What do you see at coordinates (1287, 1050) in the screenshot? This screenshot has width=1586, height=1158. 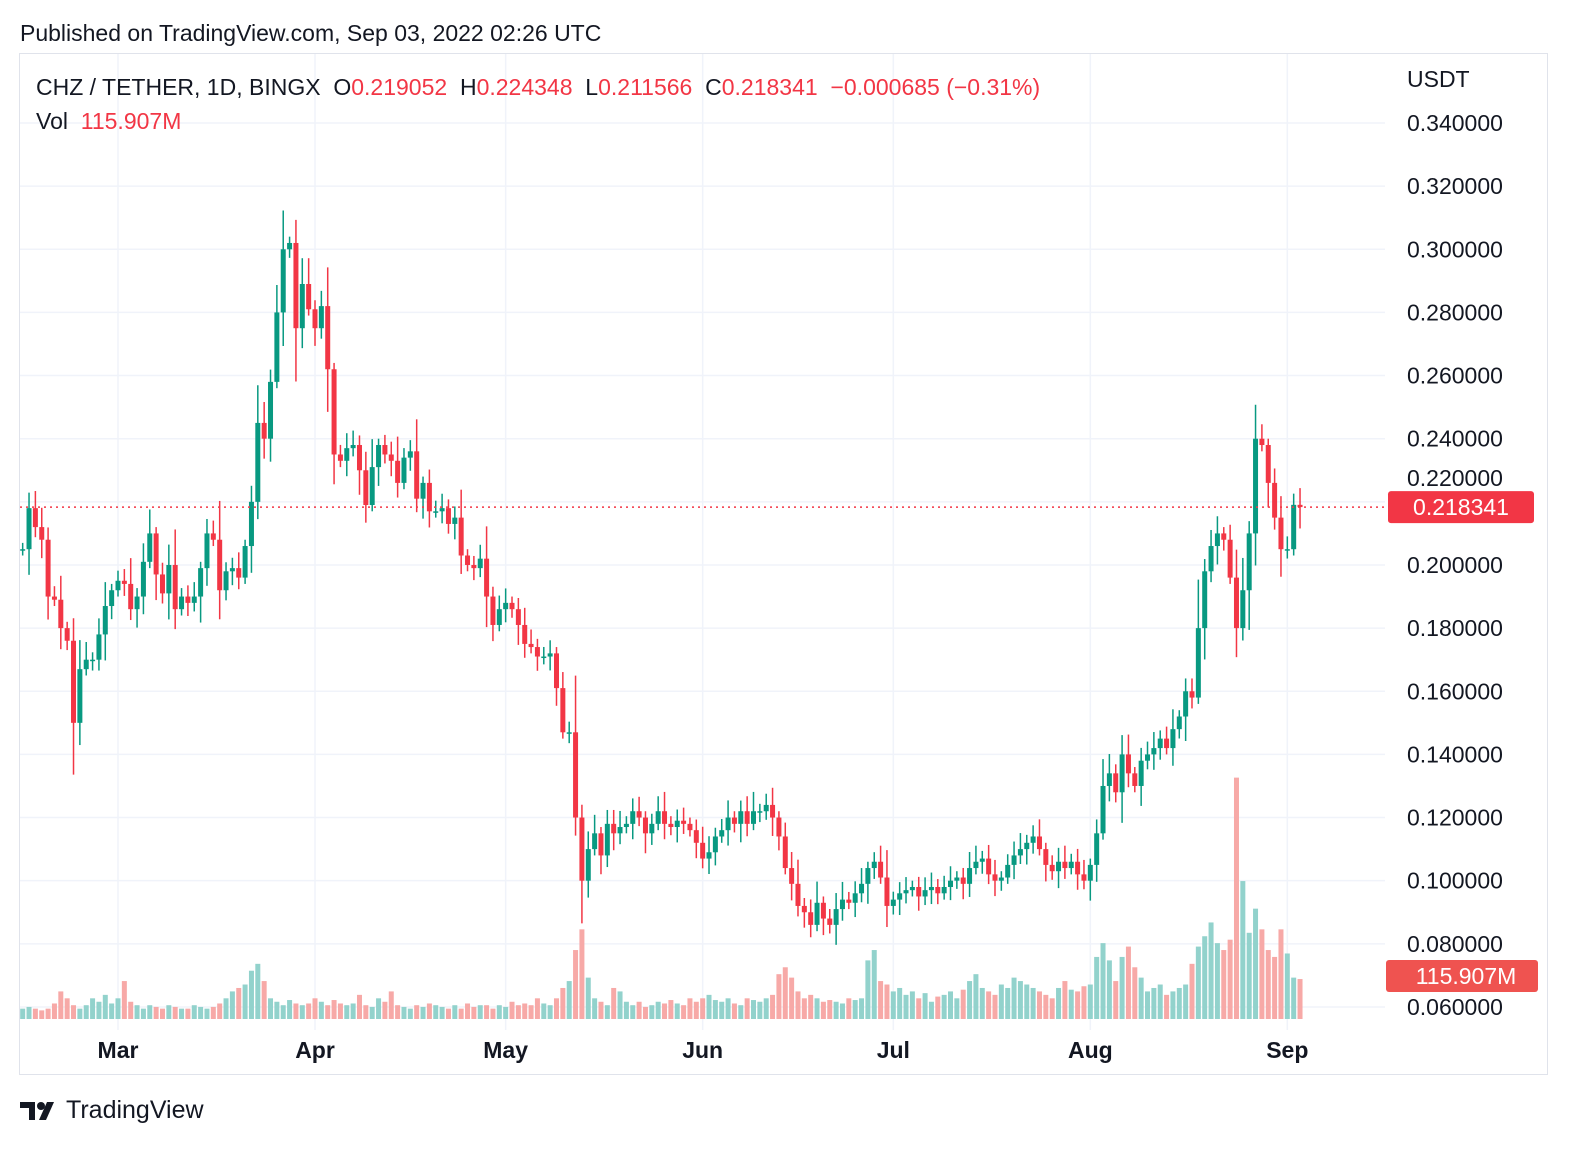 I see `x-tick-label: Sep` at bounding box center [1287, 1050].